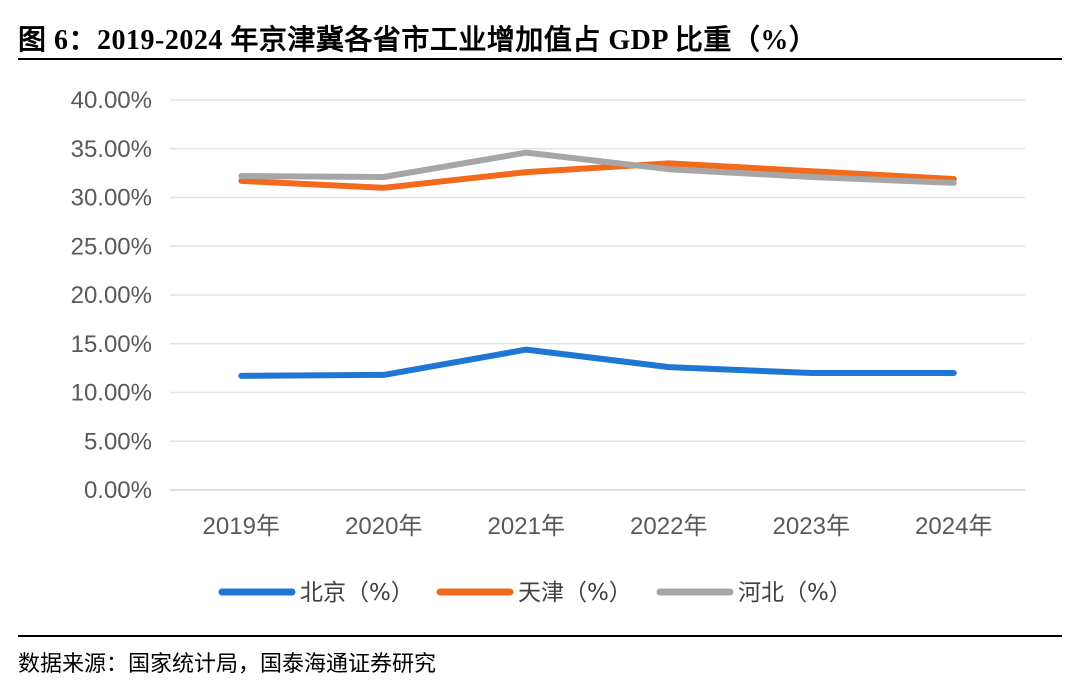  I want to click on x-tick-label: 2024年, so click(953, 526).